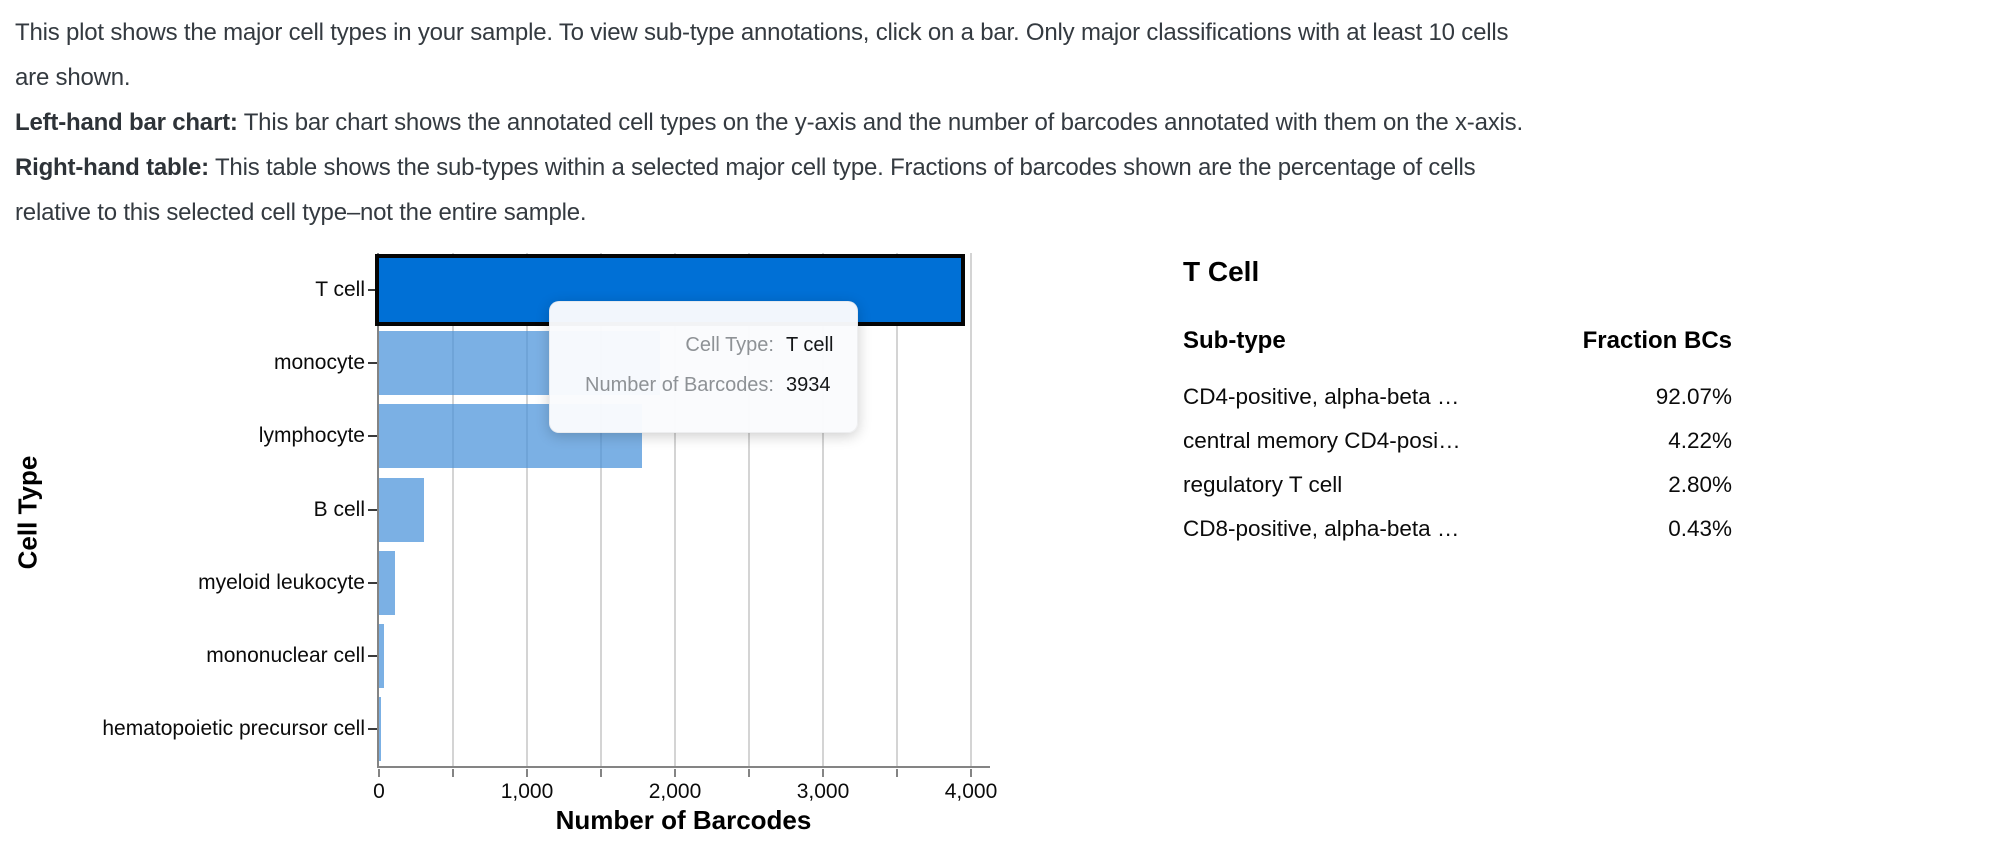  What do you see at coordinates (1693, 396) in the screenshot?
I see `subtype-fraction: 92.07%` at bounding box center [1693, 396].